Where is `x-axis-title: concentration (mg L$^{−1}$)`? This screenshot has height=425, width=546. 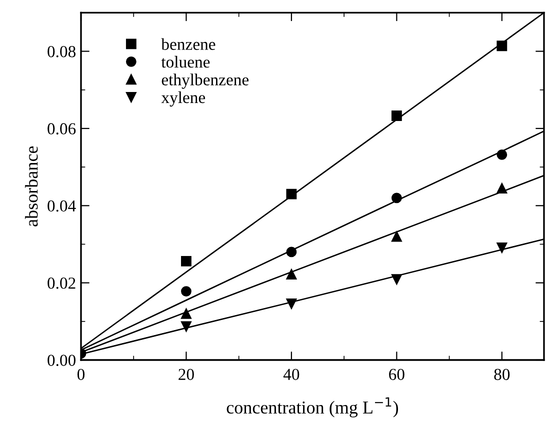
x-axis-title: concentration (mg L$^{−1}$) is located at coordinates (312, 407).